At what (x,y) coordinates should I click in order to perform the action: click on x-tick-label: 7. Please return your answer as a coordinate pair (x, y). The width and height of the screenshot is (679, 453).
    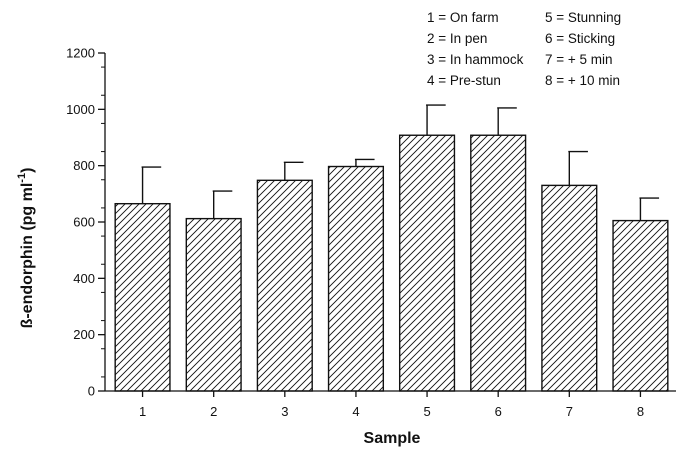
    Looking at the image, I should click on (569, 411).